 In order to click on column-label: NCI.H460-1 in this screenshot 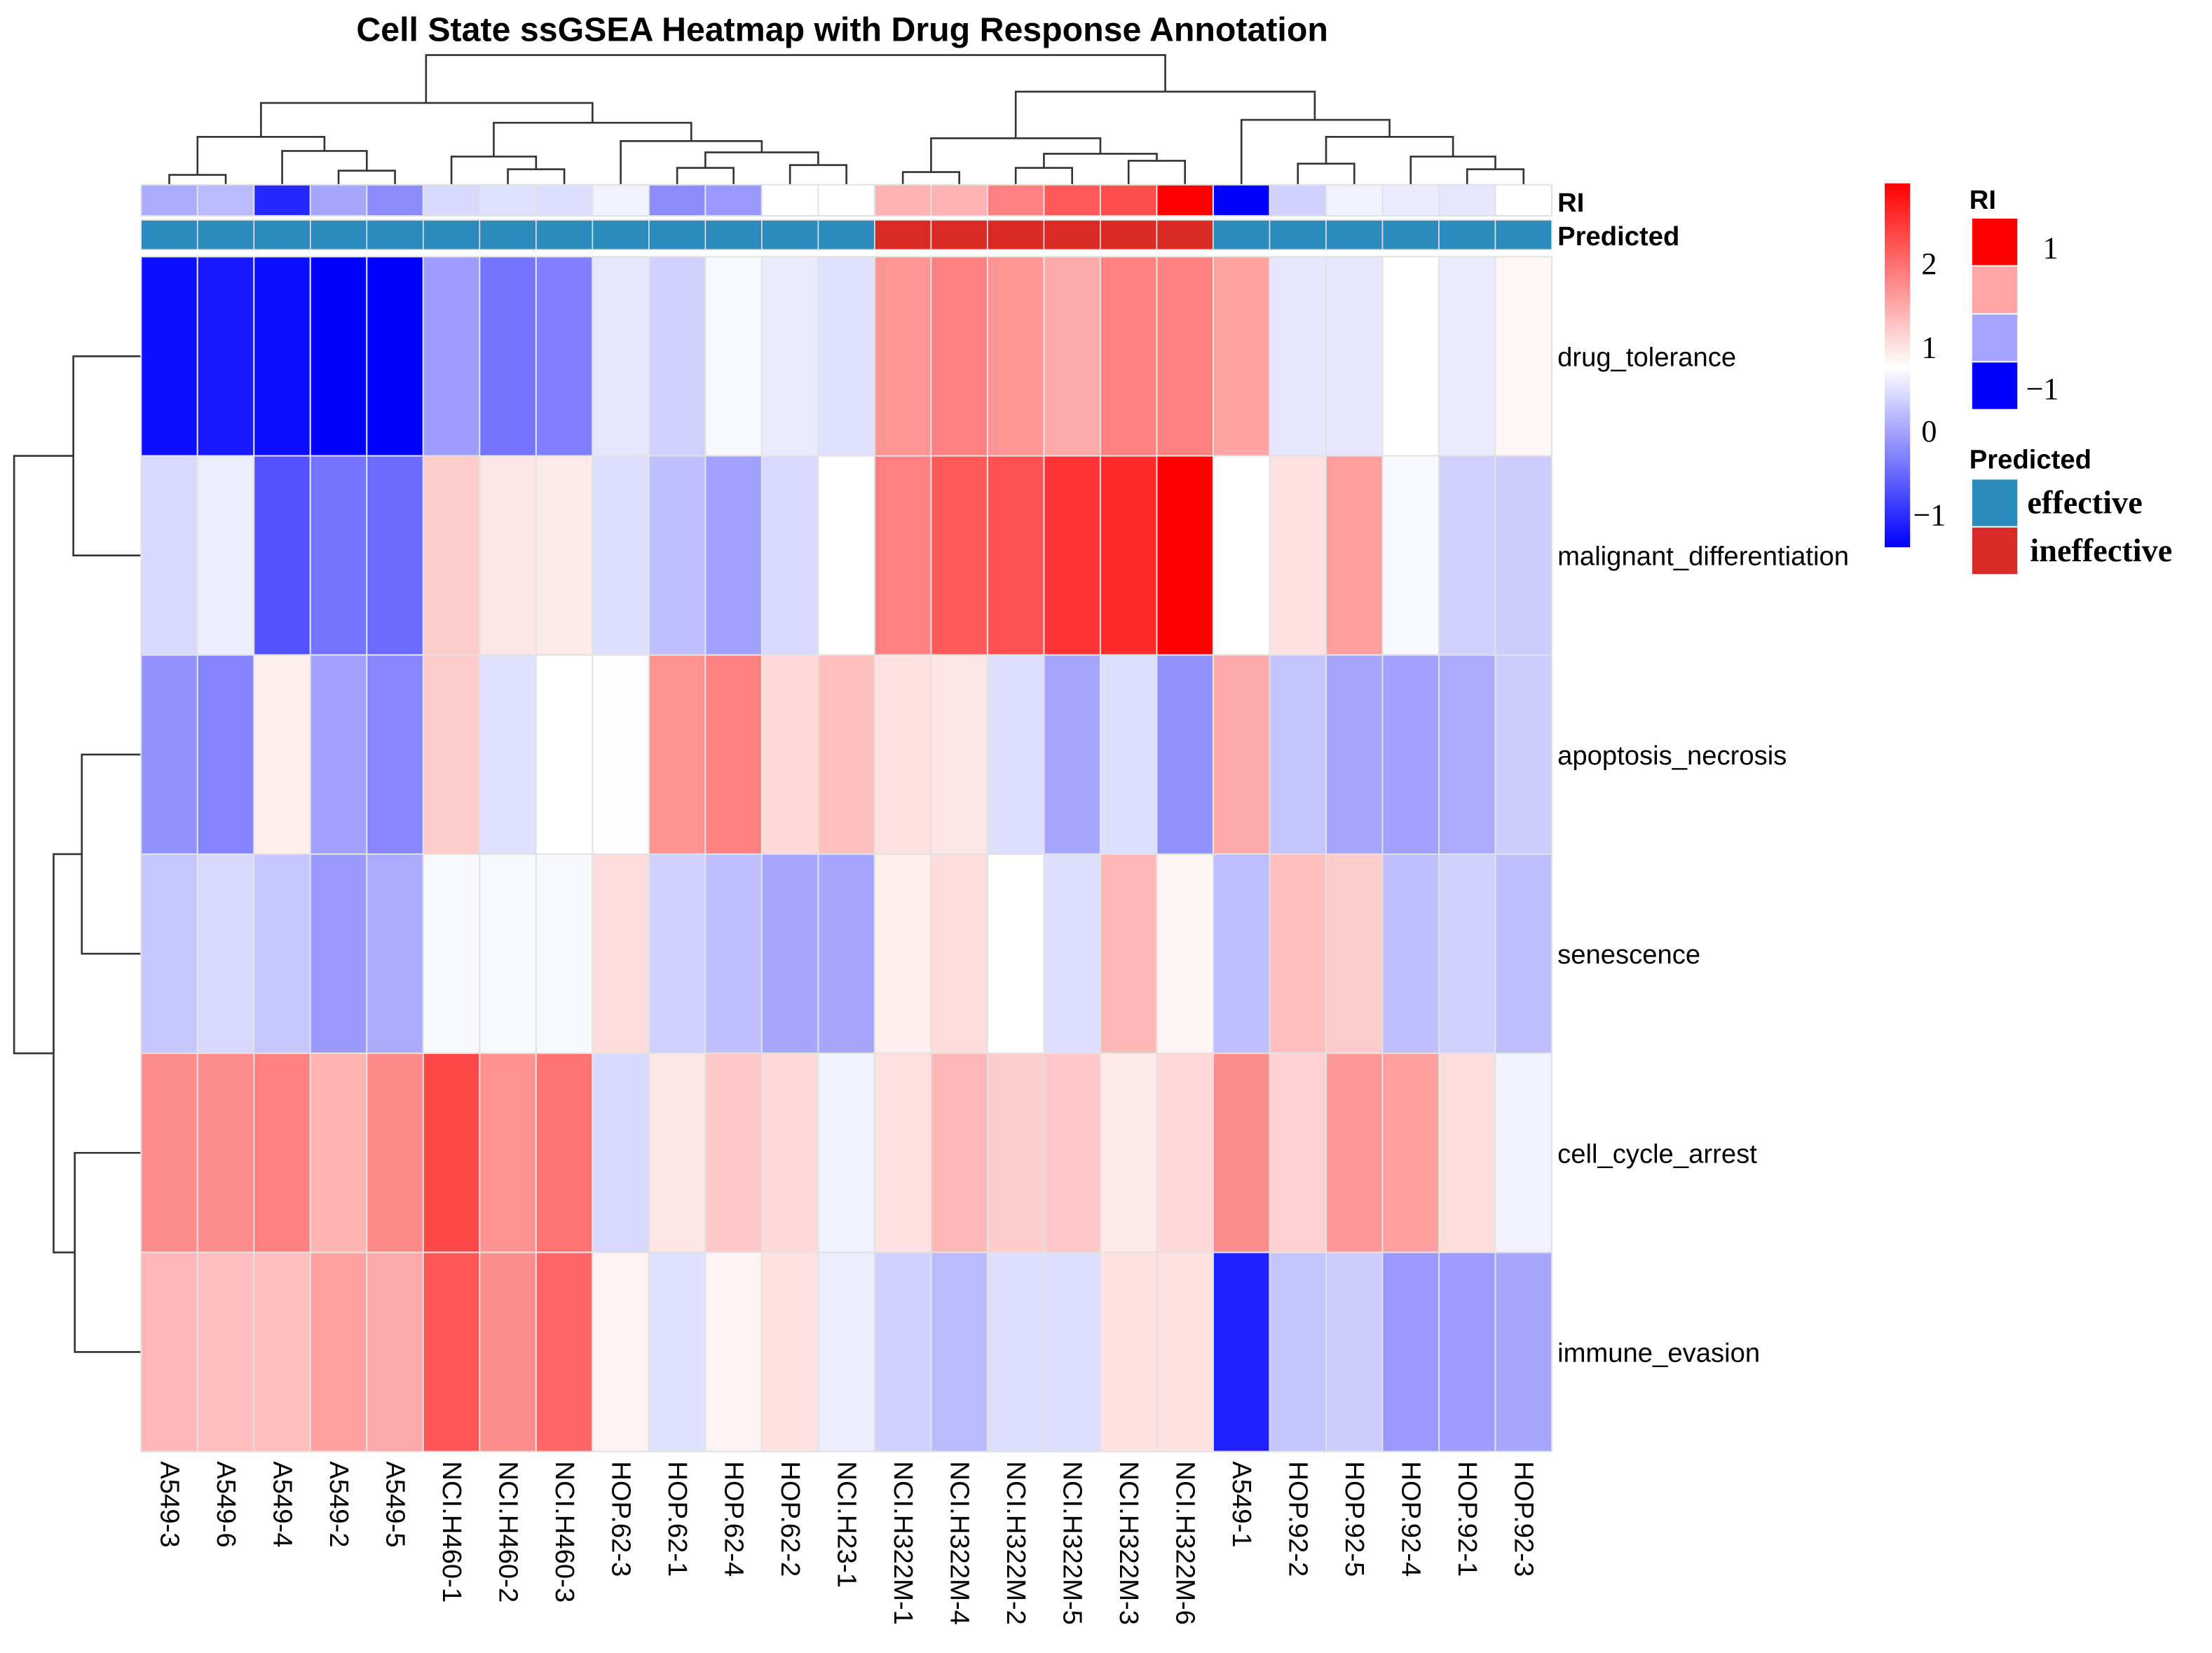, I will do `click(452, 1532)`.